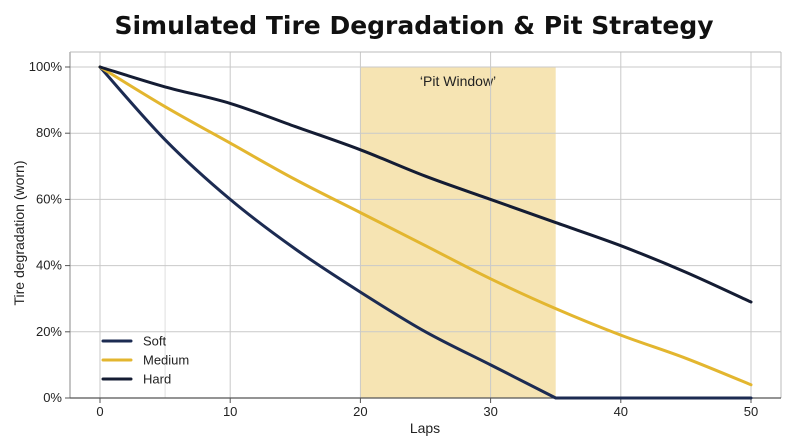  Describe the element at coordinates (360, 411) in the screenshot. I see `x-tick-label: 20` at that location.